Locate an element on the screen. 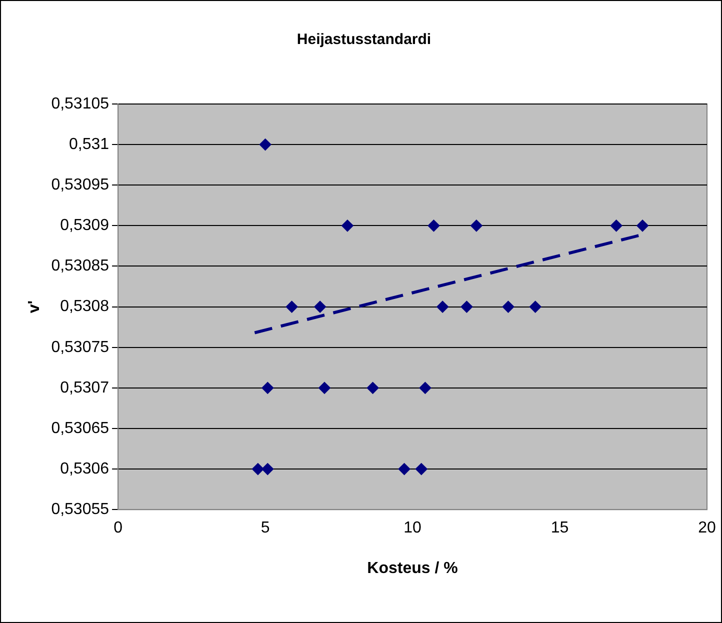 Image resolution: width=722 pixels, height=623 pixels. y-tick-label: 0,5306 is located at coordinates (85, 469).